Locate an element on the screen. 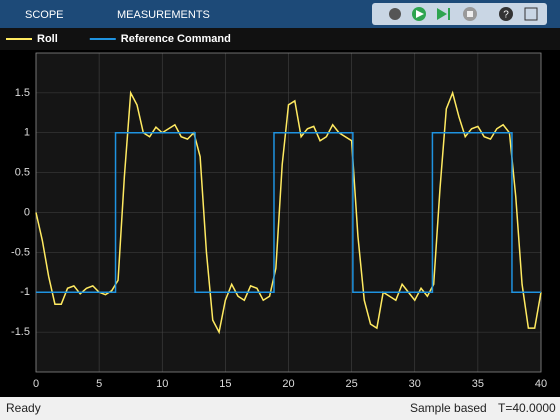 This screenshot has height=420, width=560. x-tick-label: 5 is located at coordinates (99, 384).